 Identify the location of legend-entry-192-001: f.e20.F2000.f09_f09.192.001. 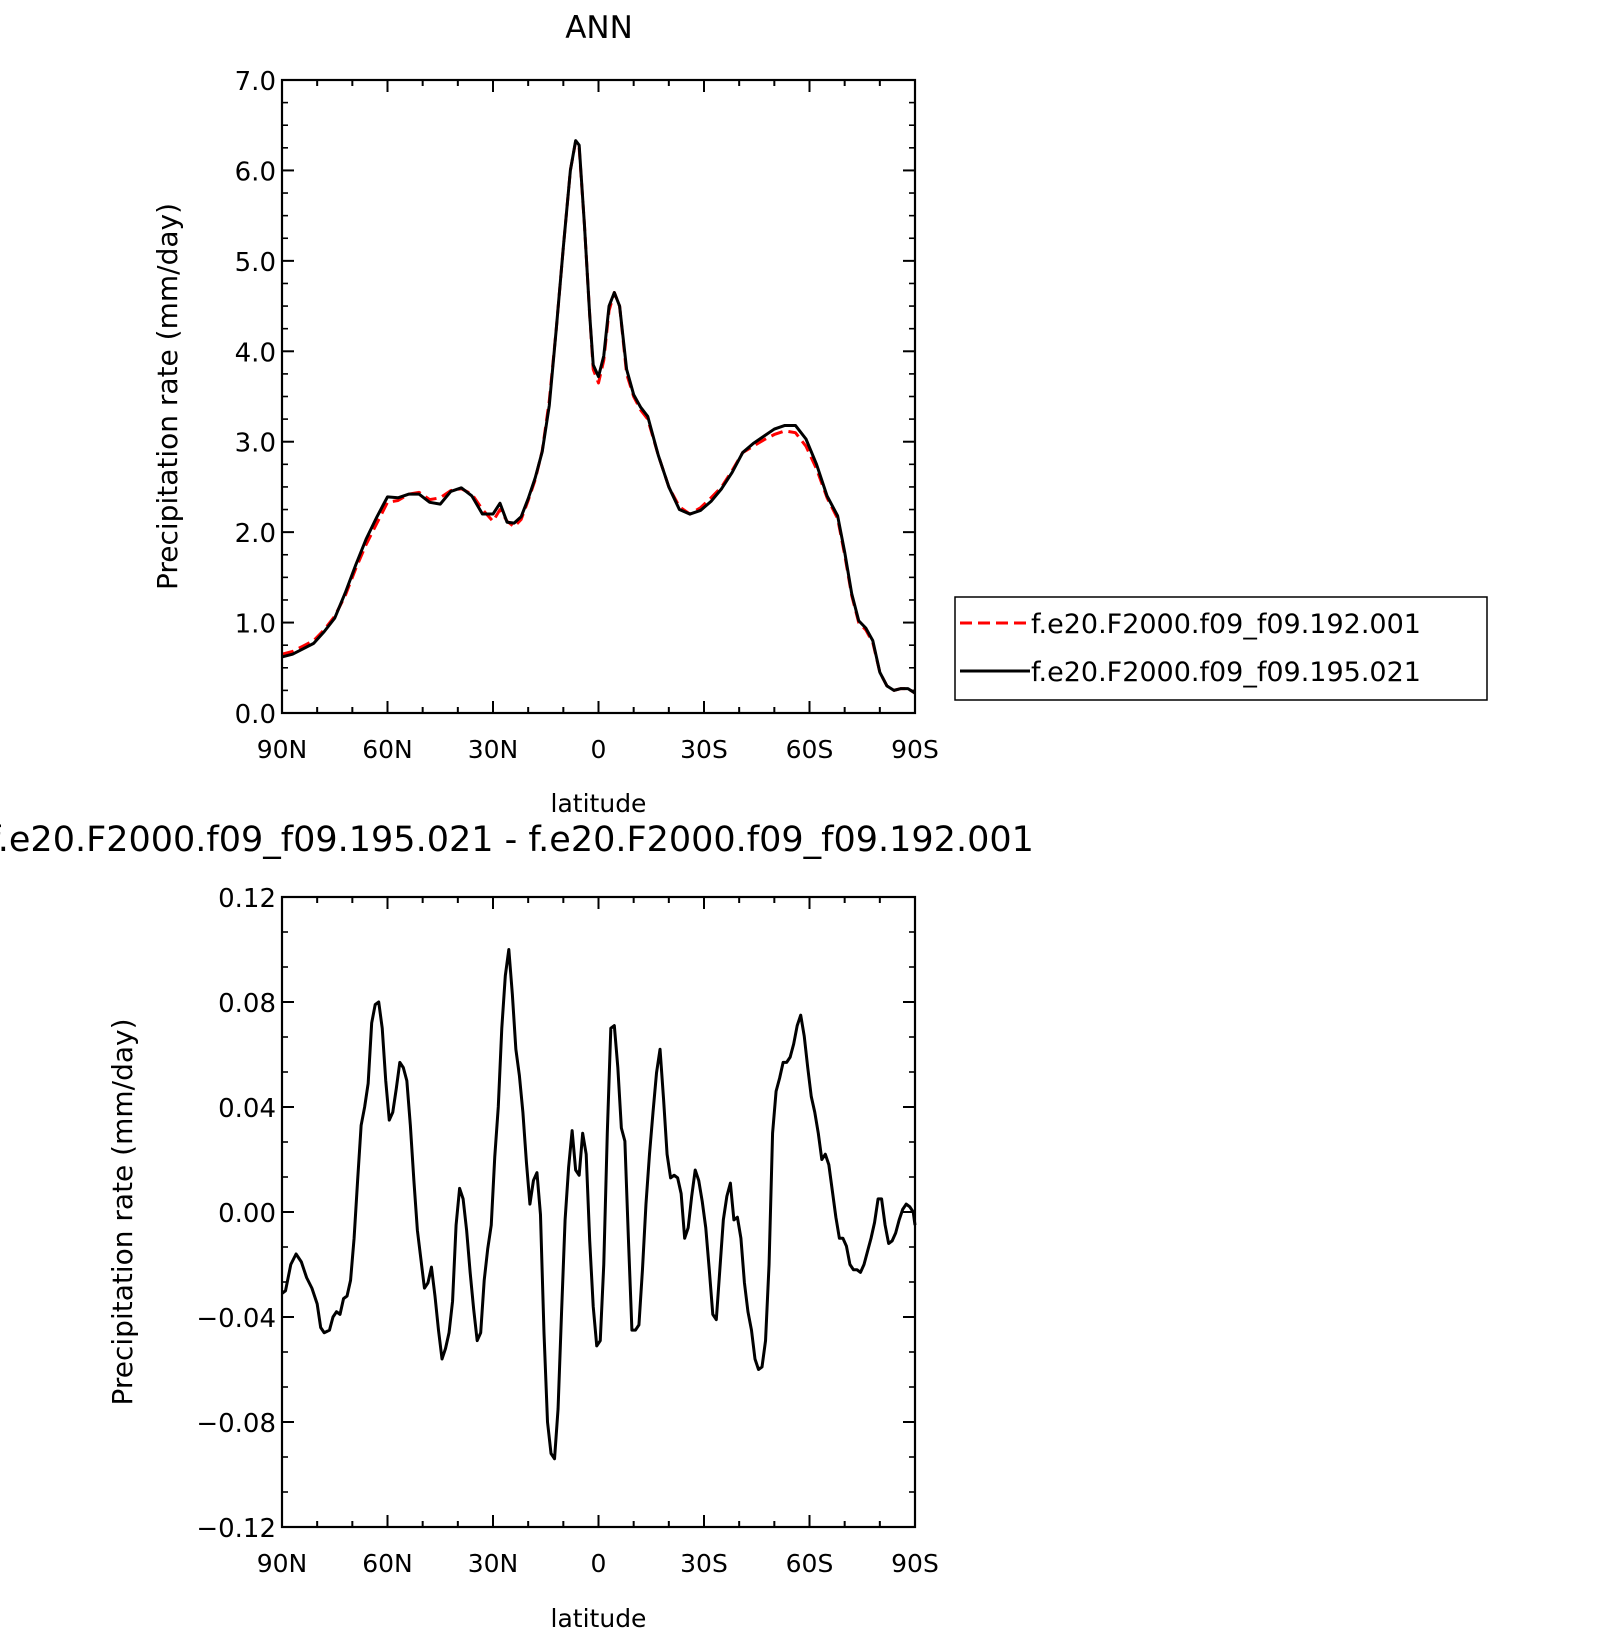
(1190, 624).